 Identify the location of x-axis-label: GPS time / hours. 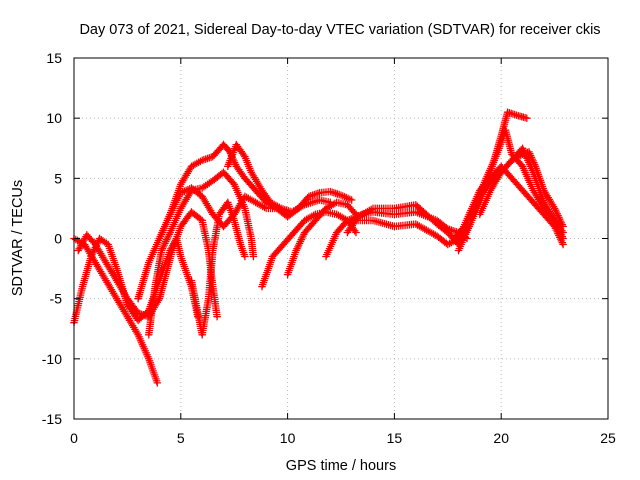
(341, 466).